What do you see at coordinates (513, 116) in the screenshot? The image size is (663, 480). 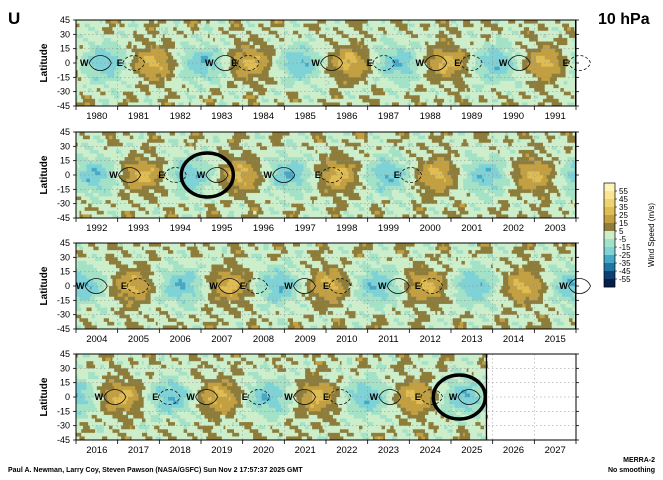 I see `year-label: 1990` at bounding box center [513, 116].